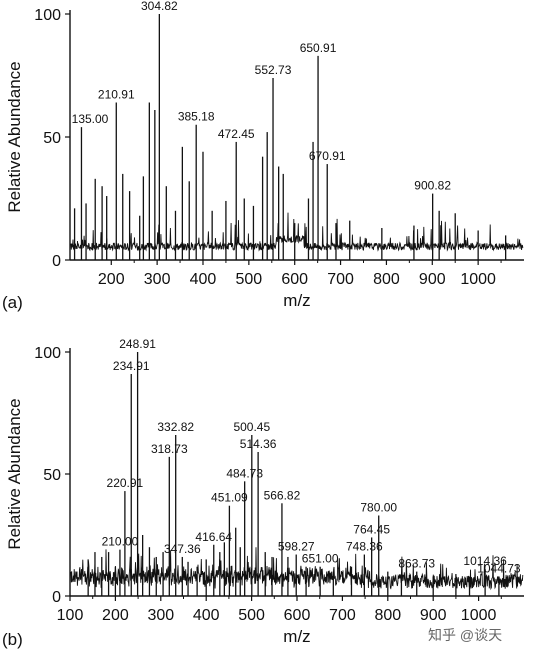 The width and height of the screenshot is (536, 663). I want to click on peak-label: 210.00, so click(120, 542).